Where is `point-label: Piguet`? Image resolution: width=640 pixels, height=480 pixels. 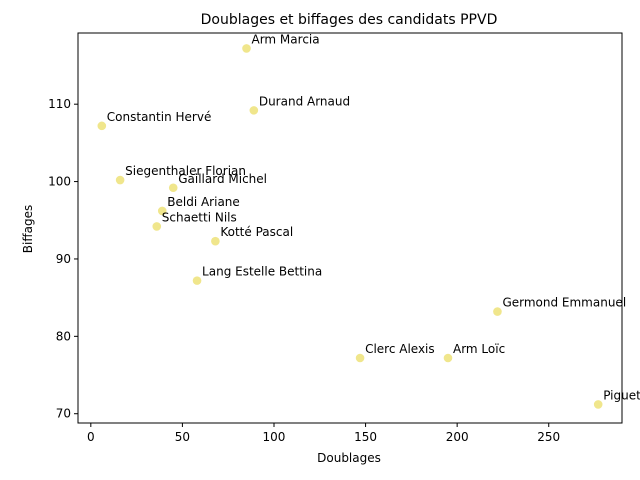
point-label: Piguet is located at coordinates (621, 395).